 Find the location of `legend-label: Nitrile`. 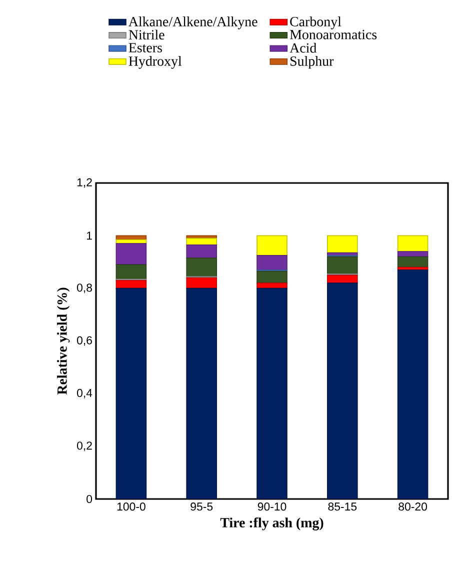

legend-label: Nitrile is located at coordinates (146, 35).